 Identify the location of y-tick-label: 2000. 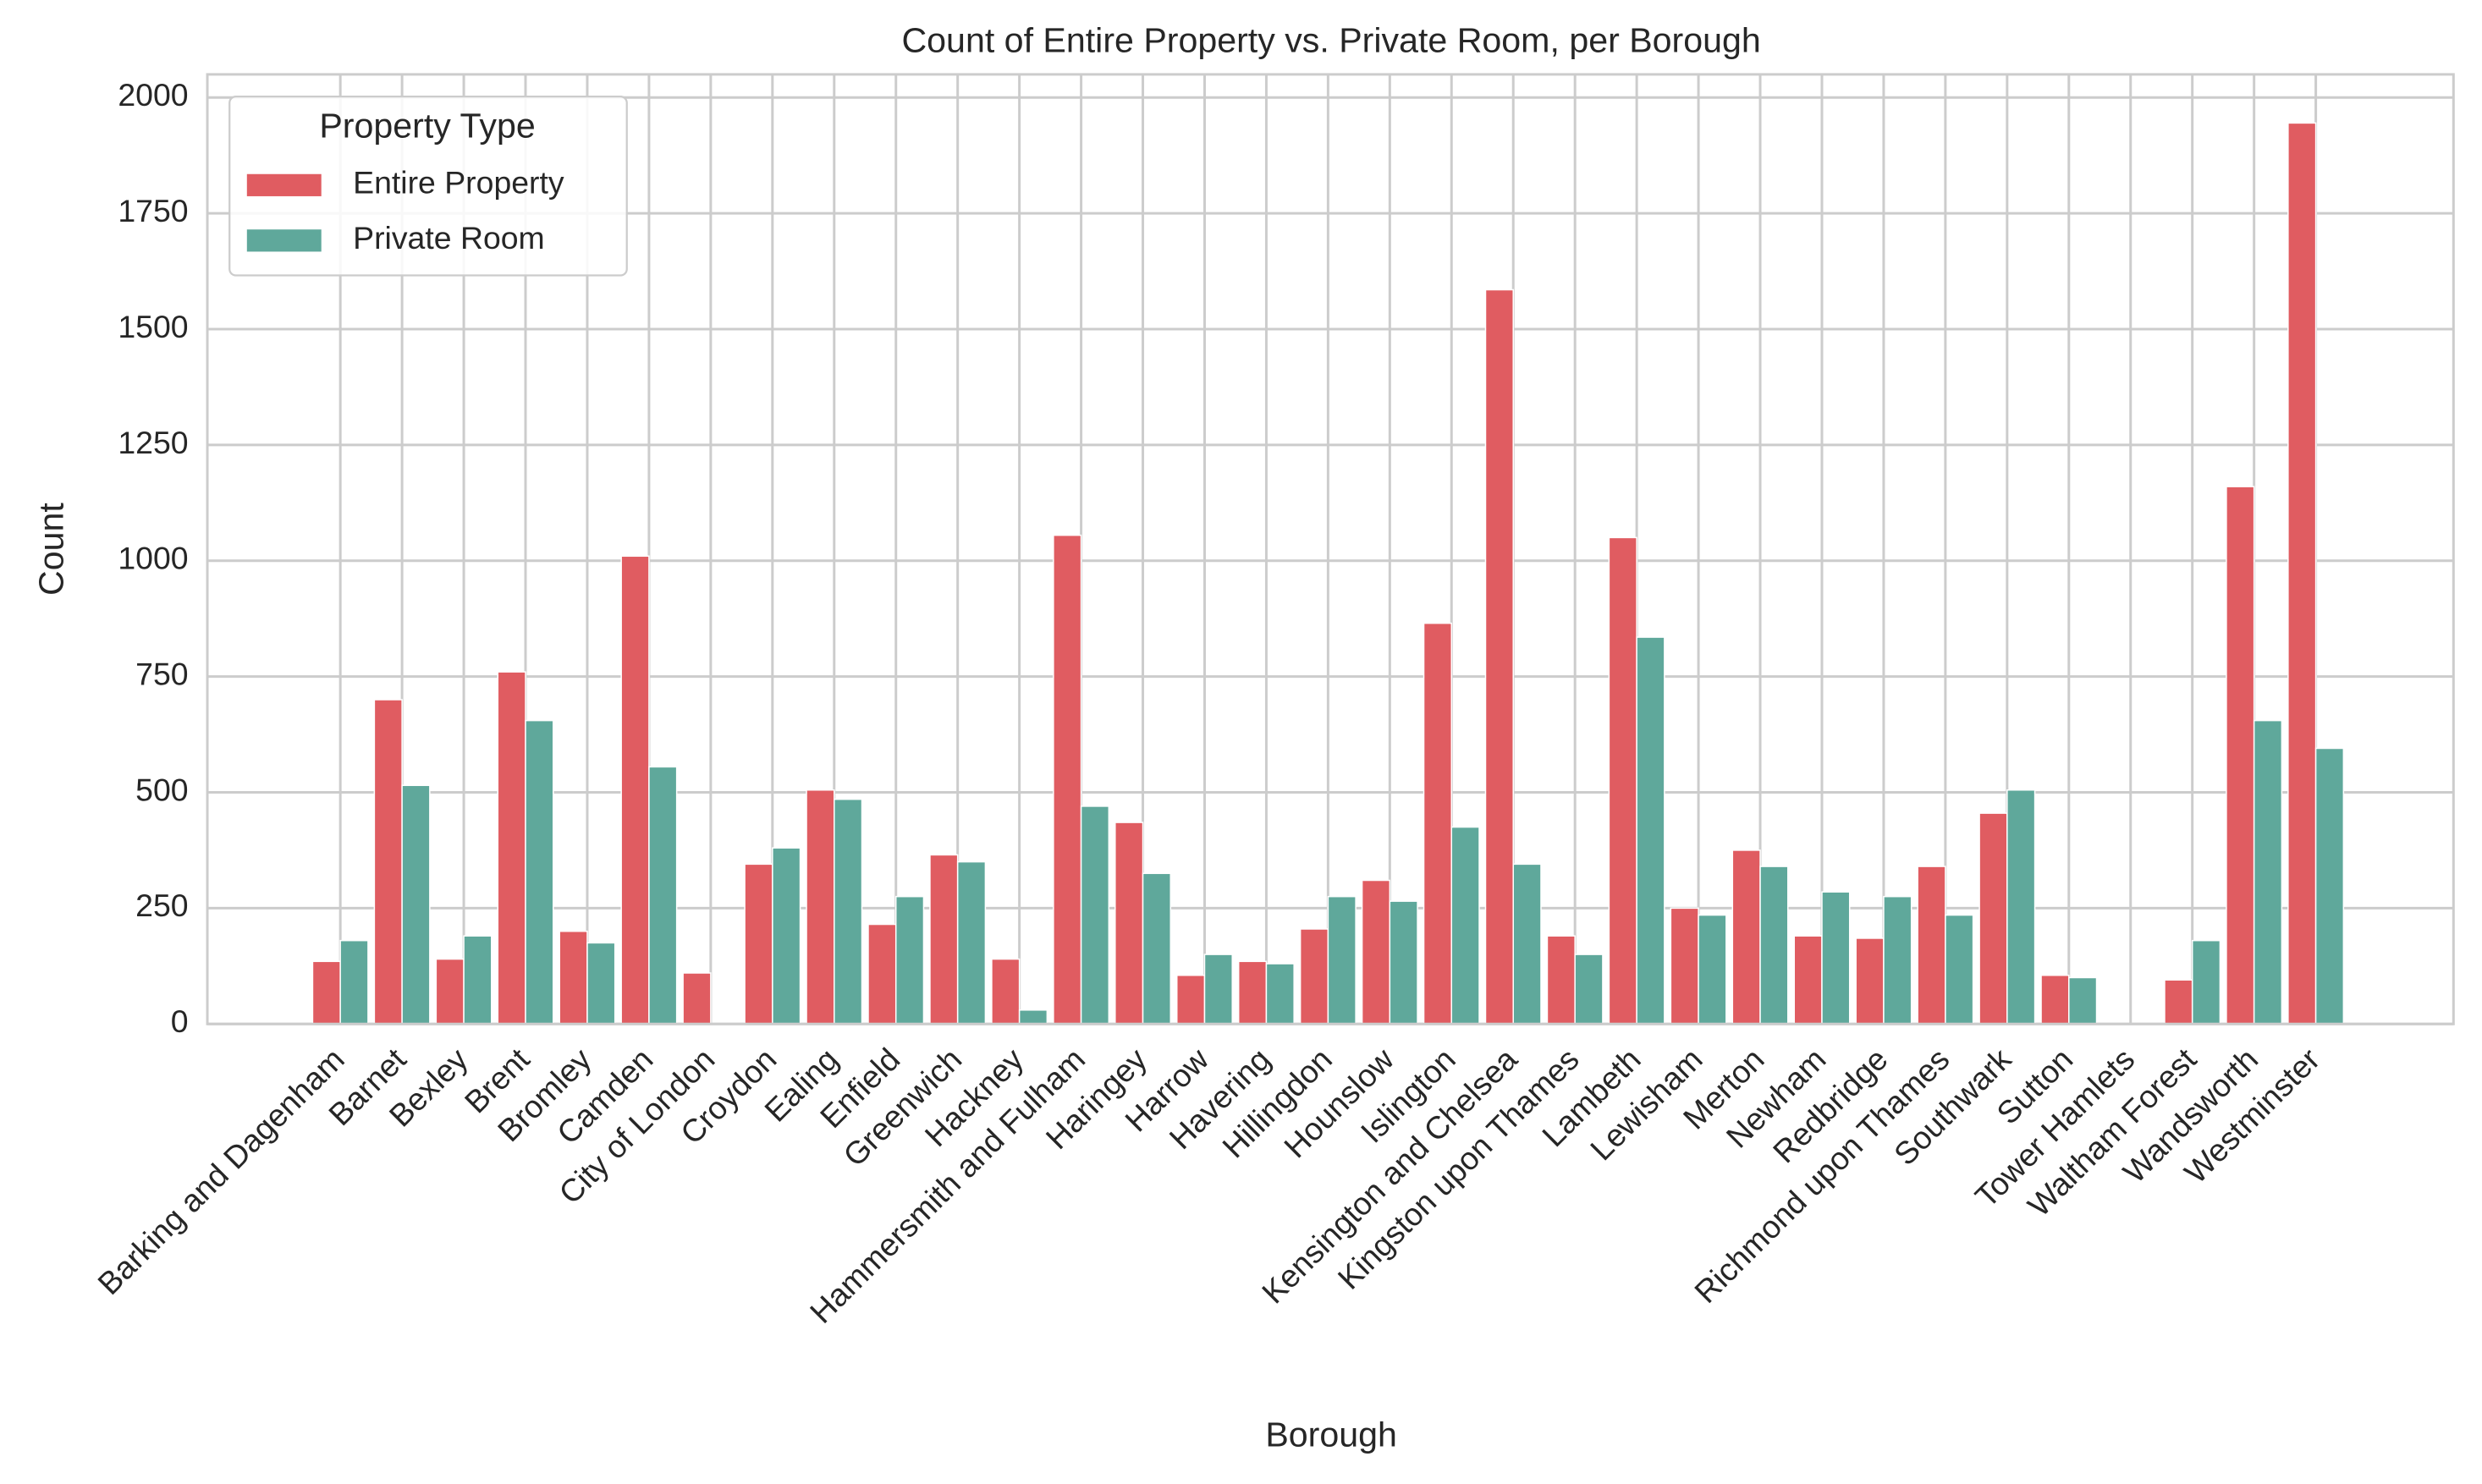
(153, 95).